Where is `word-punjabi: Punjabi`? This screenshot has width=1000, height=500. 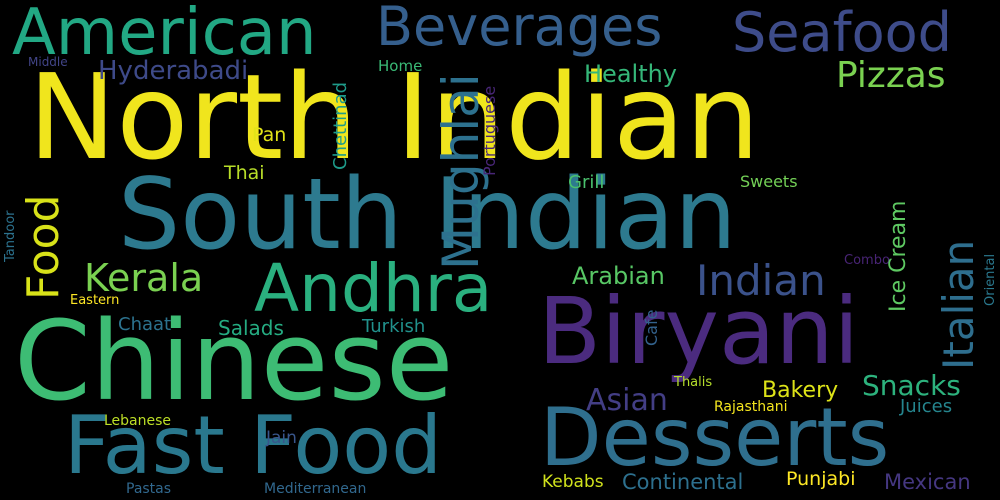 word-punjabi: Punjabi is located at coordinates (821, 479).